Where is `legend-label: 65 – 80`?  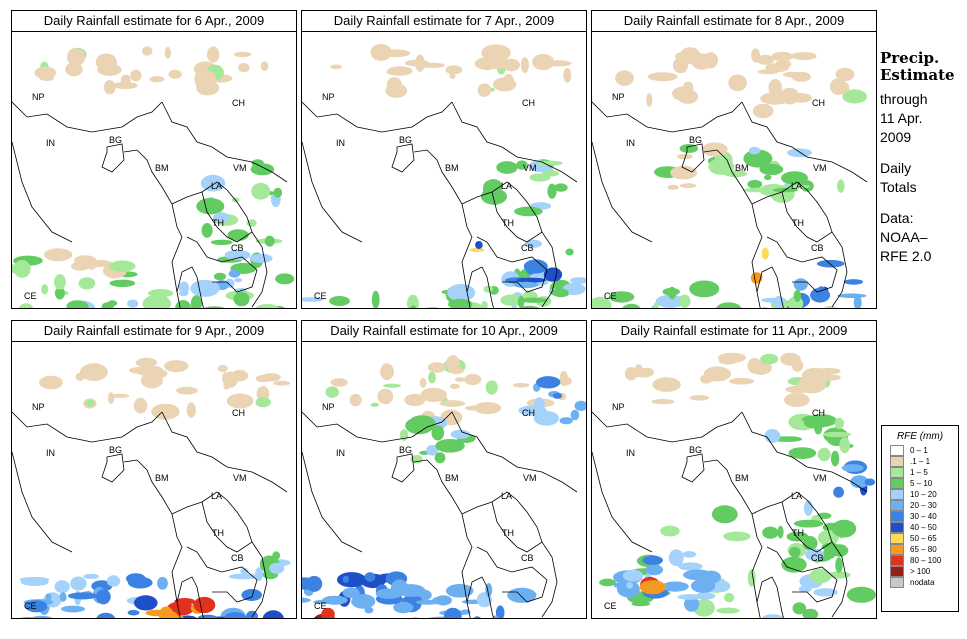
legend-label: 65 – 80 is located at coordinates (923, 549).